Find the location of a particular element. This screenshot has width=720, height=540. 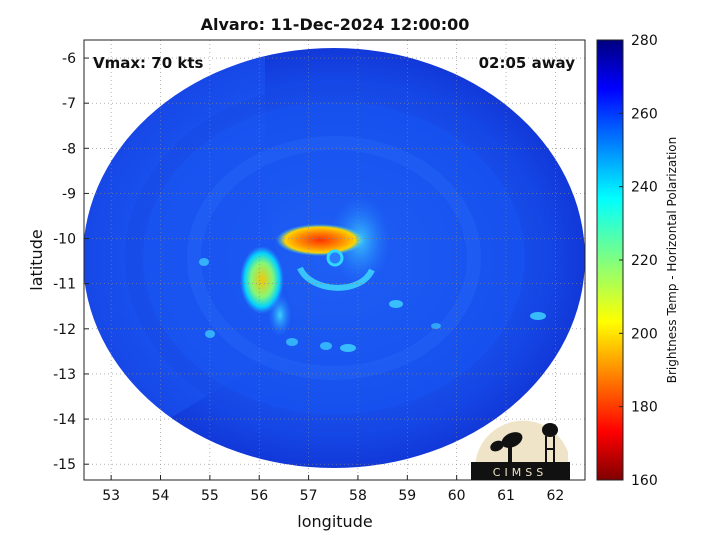

y-tick-label: -8 is located at coordinates (69, 149).